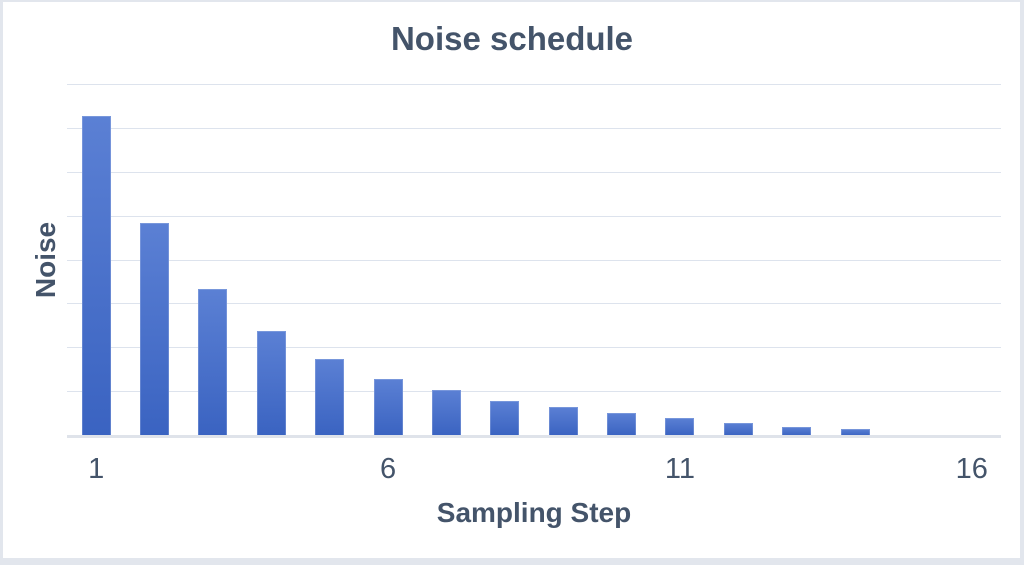  I want to click on x-tick-label-1: 1, so click(96, 469).